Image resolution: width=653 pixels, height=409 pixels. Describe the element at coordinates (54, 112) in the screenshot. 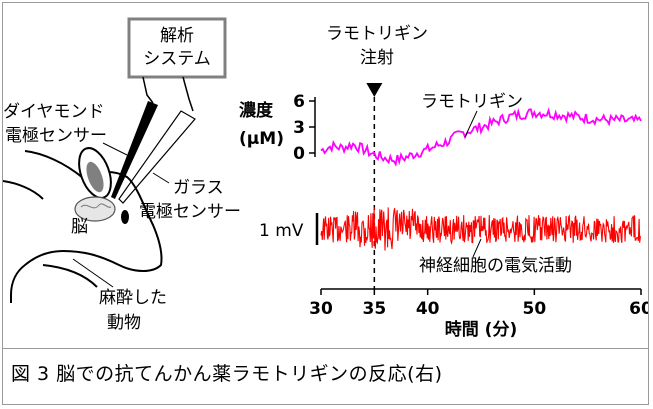

I see `diamond-sensor-label-1: ダイヤモンド` at that location.